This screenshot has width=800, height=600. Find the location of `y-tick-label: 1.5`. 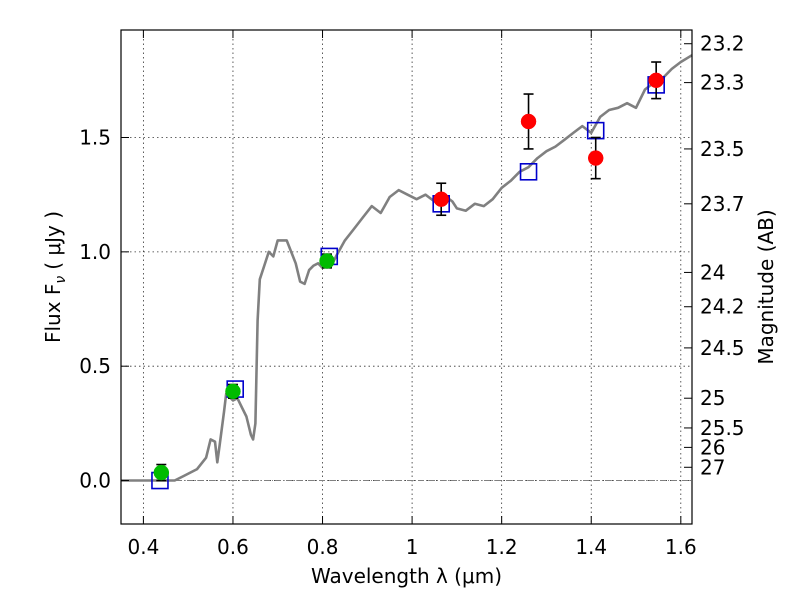

y-tick-label: 1.5 is located at coordinates (95, 137).